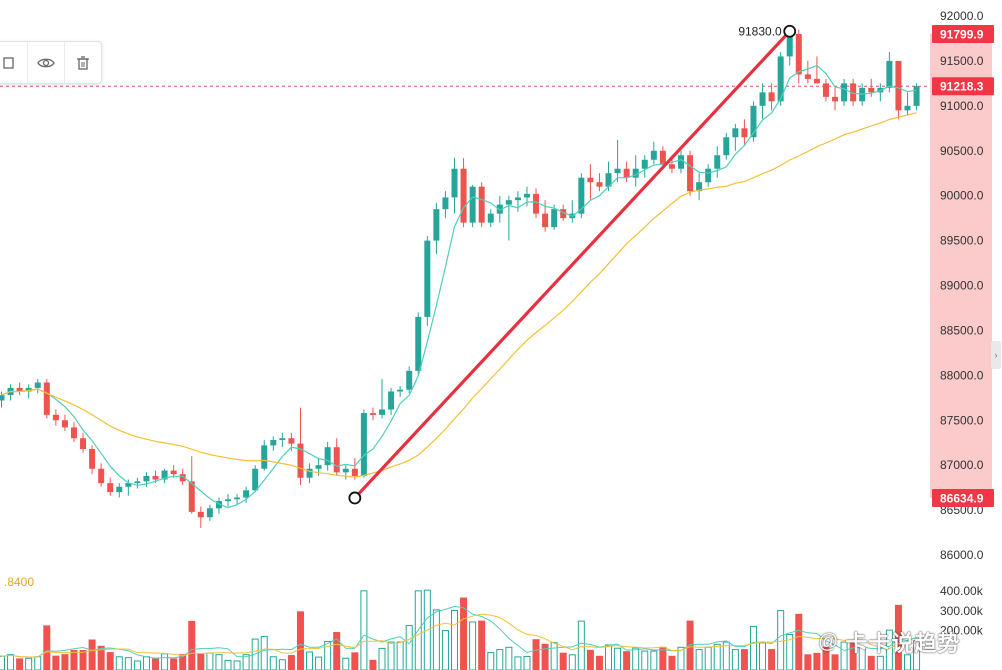  What do you see at coordinates (962, 420) in the screenshot?
I see `price-tick-label: 87500.0` at bounding box center [962, 420].